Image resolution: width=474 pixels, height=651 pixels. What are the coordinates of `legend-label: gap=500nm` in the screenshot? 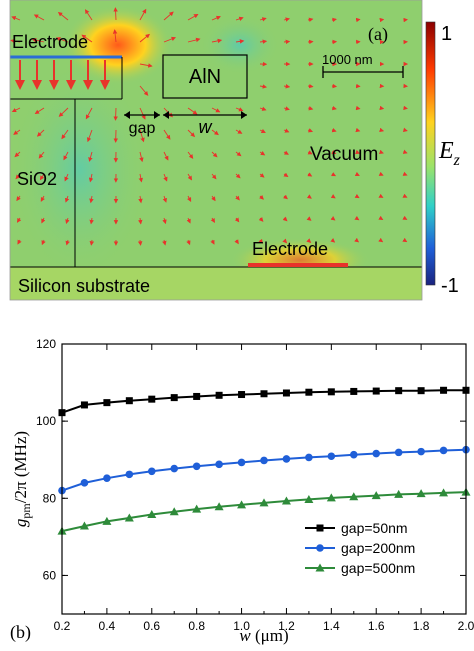 It's located at (378, 568).